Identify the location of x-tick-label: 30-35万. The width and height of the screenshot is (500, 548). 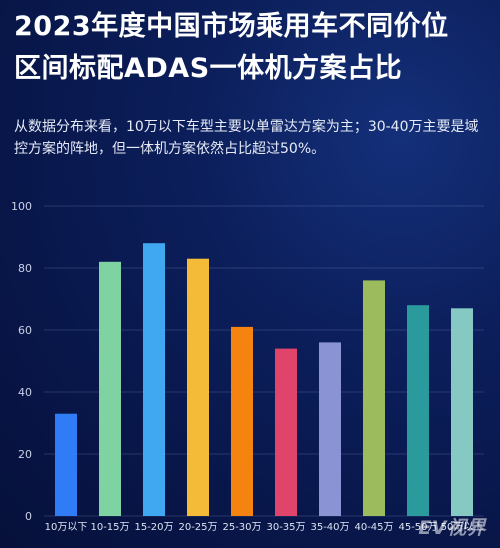
(285, 527).